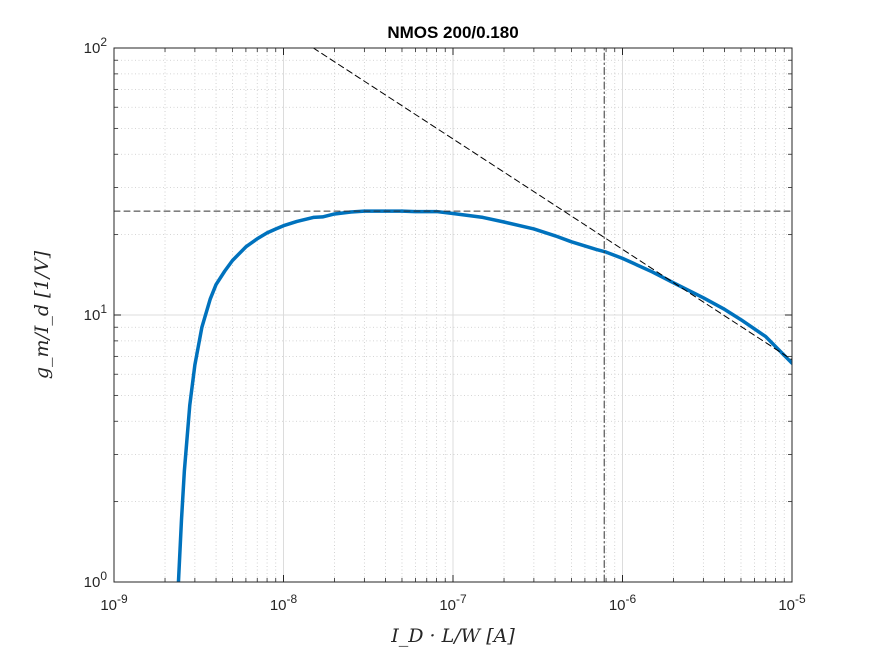 The image size is (875, 656). I want to click on x-tick-label: 10⁻⁹, so click(114, 603).